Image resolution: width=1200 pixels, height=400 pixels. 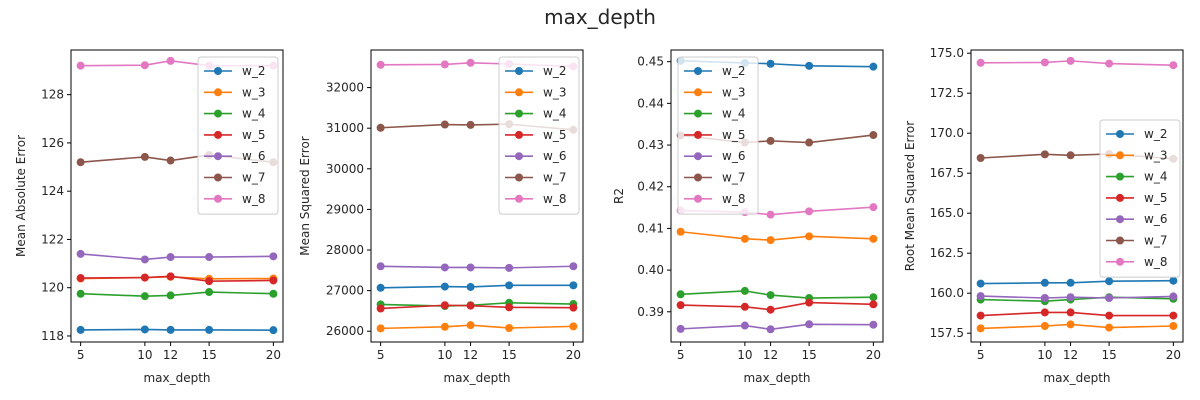 I want to click on axes-frame, so click(x=177, y=196).